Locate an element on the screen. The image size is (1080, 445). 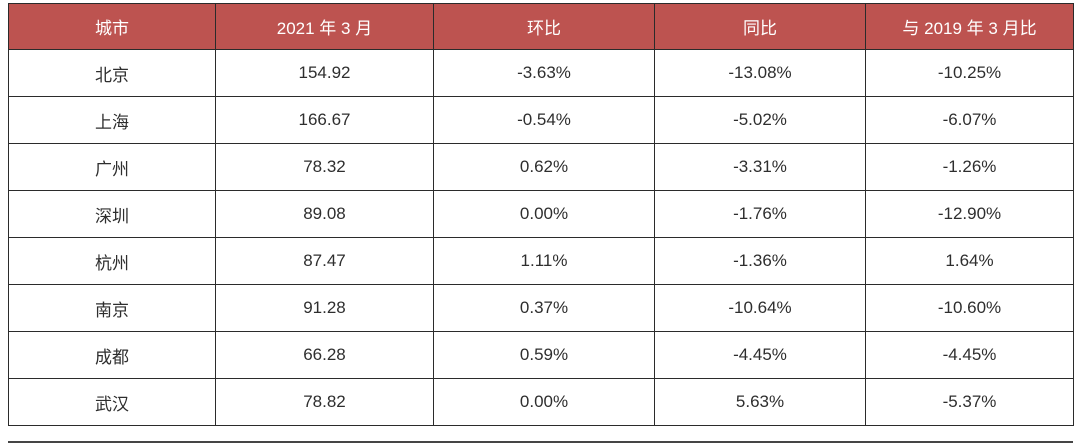
table-row-guangzhou: 广州 78.32 0.62% -3.31% -1.26% is located at coordinates (541, 167).